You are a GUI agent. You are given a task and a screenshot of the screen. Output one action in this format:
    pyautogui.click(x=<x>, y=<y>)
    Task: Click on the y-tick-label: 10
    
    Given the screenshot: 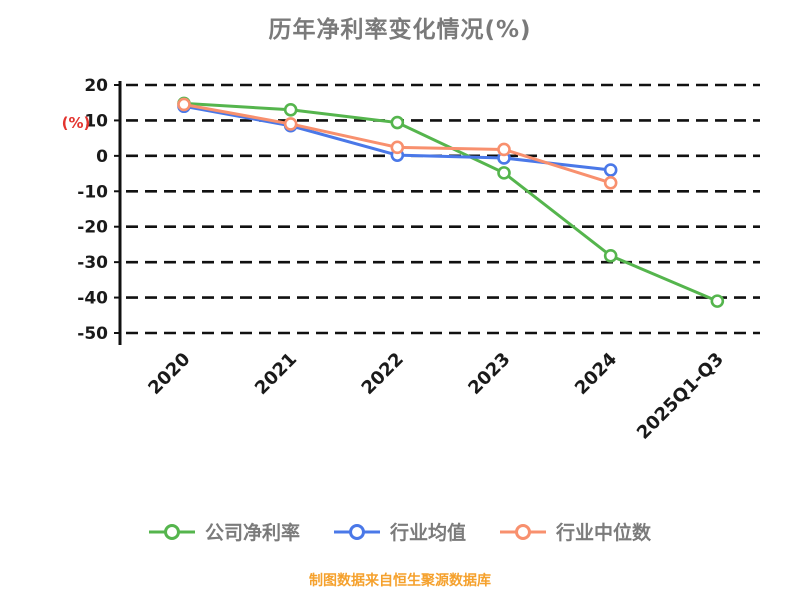 What is the action you would take?
    pyautogui.click(x=96, y=121)
    